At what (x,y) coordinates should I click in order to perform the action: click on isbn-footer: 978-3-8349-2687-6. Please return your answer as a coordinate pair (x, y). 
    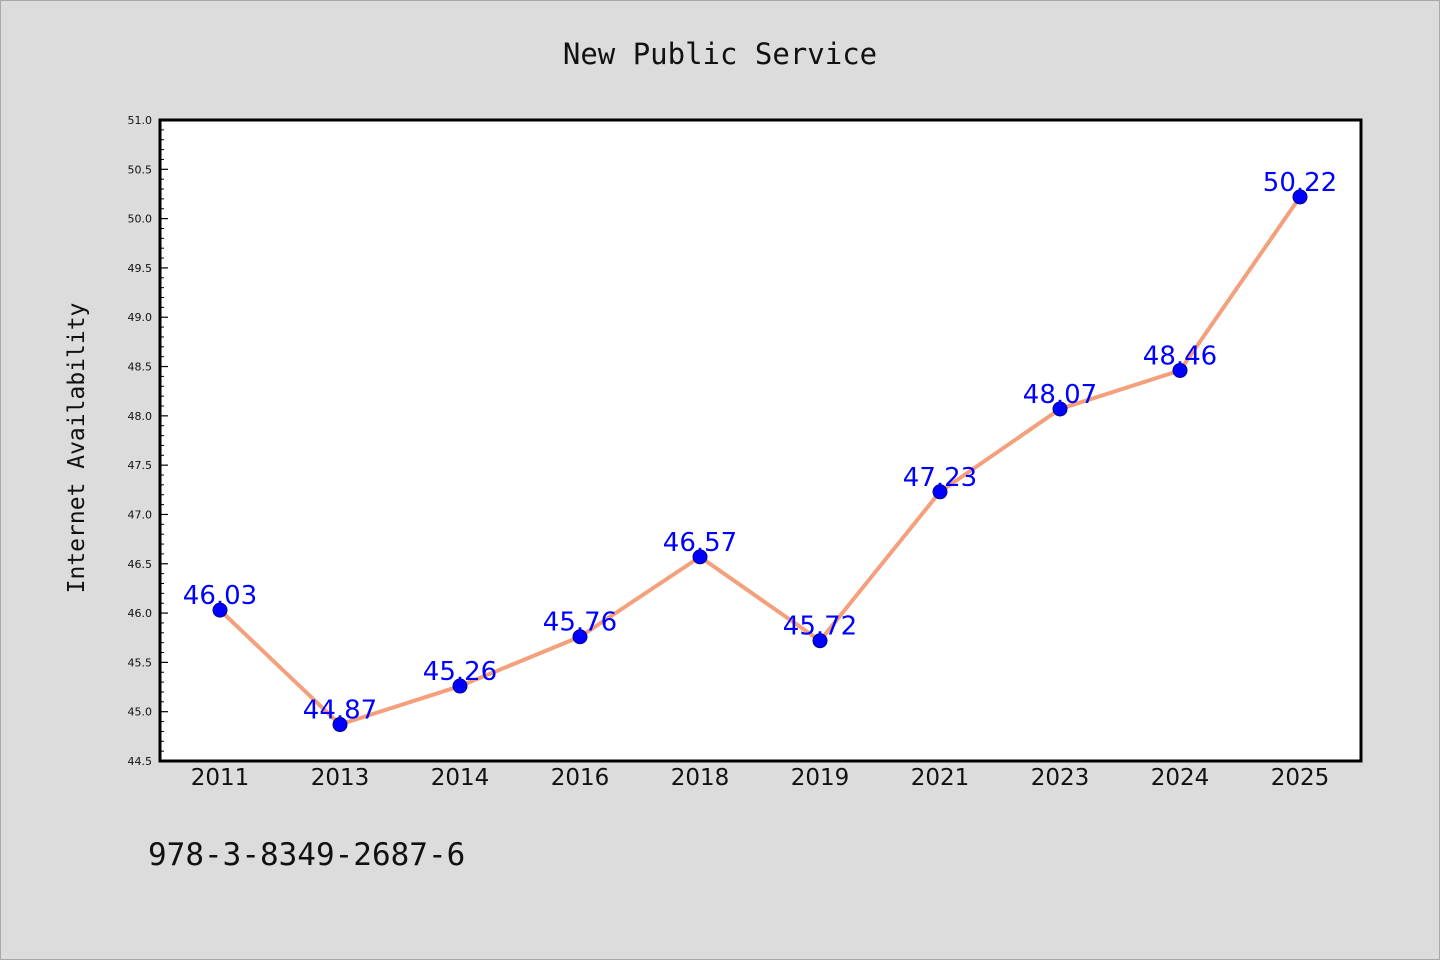
    Looking at the image, I should click on (306, 855).